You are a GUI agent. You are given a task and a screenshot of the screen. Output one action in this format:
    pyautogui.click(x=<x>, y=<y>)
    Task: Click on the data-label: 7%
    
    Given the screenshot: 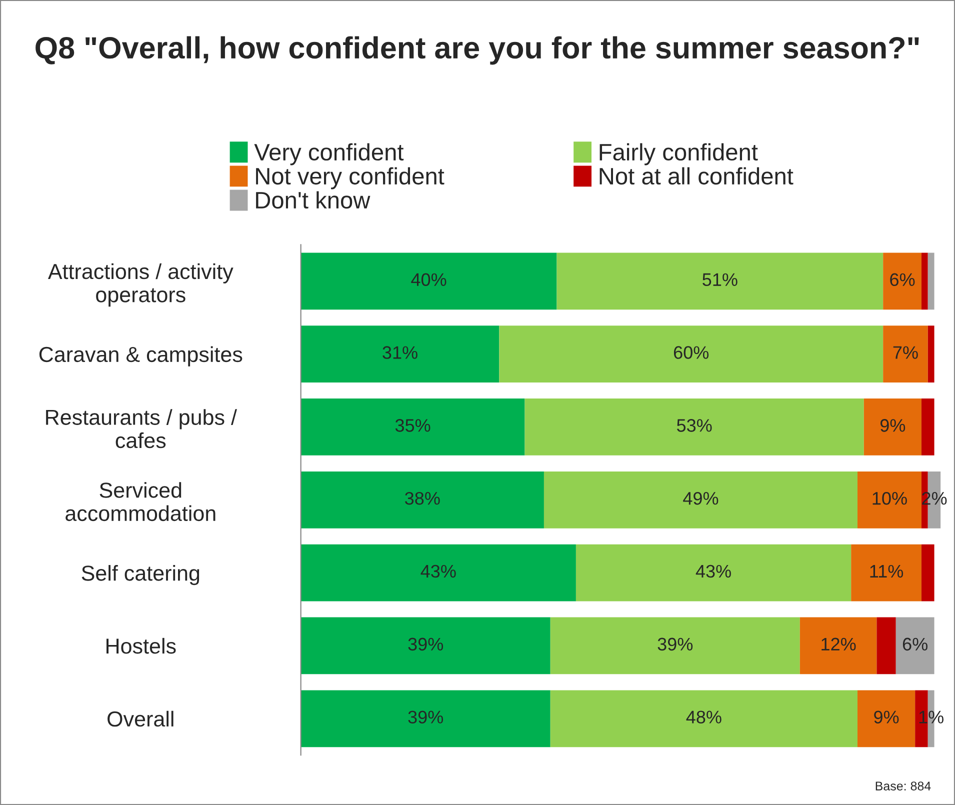 What is the action you would take?
    pyautogui.click(x=905, y=352)
    